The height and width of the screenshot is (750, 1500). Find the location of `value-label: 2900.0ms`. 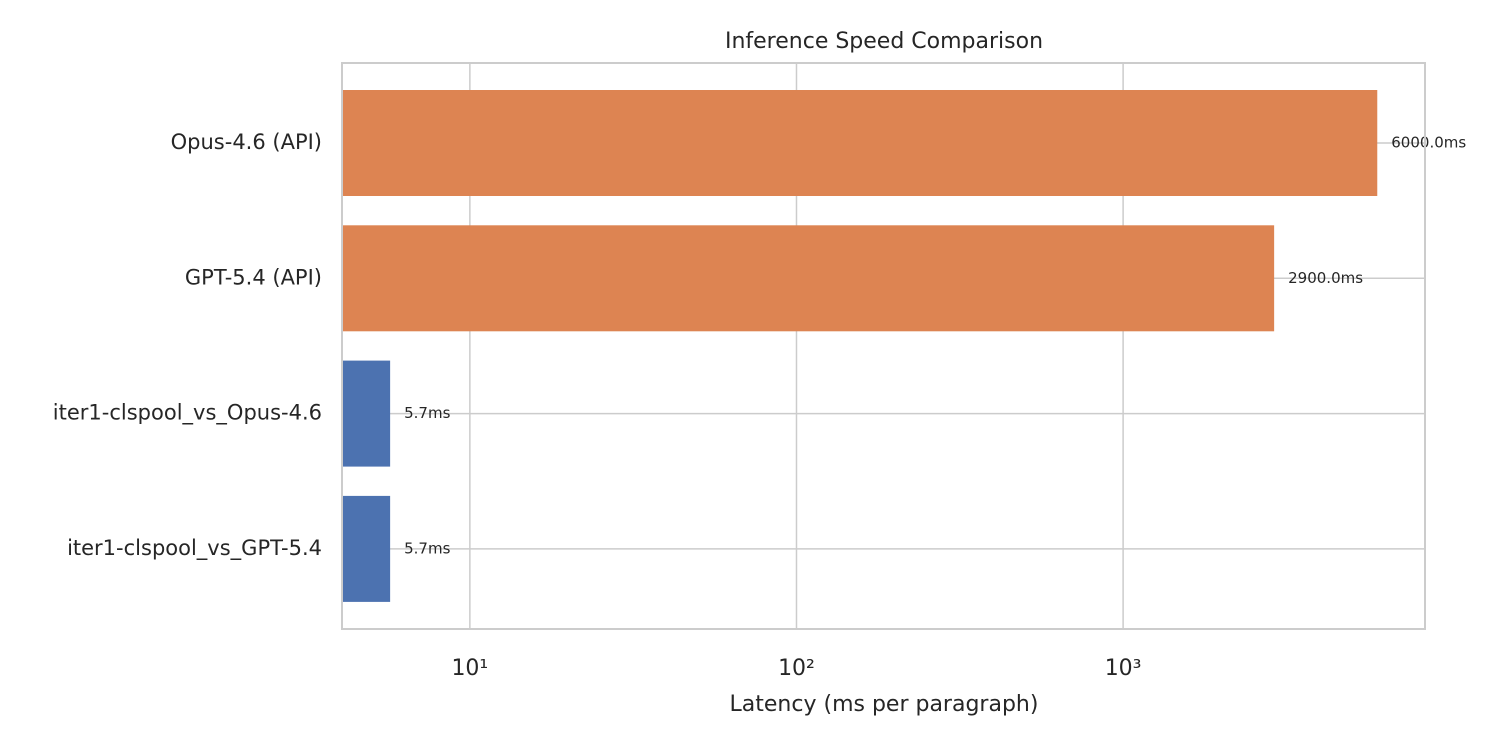

value-label: 2900.0ms is located at coordinates (1325, 278).